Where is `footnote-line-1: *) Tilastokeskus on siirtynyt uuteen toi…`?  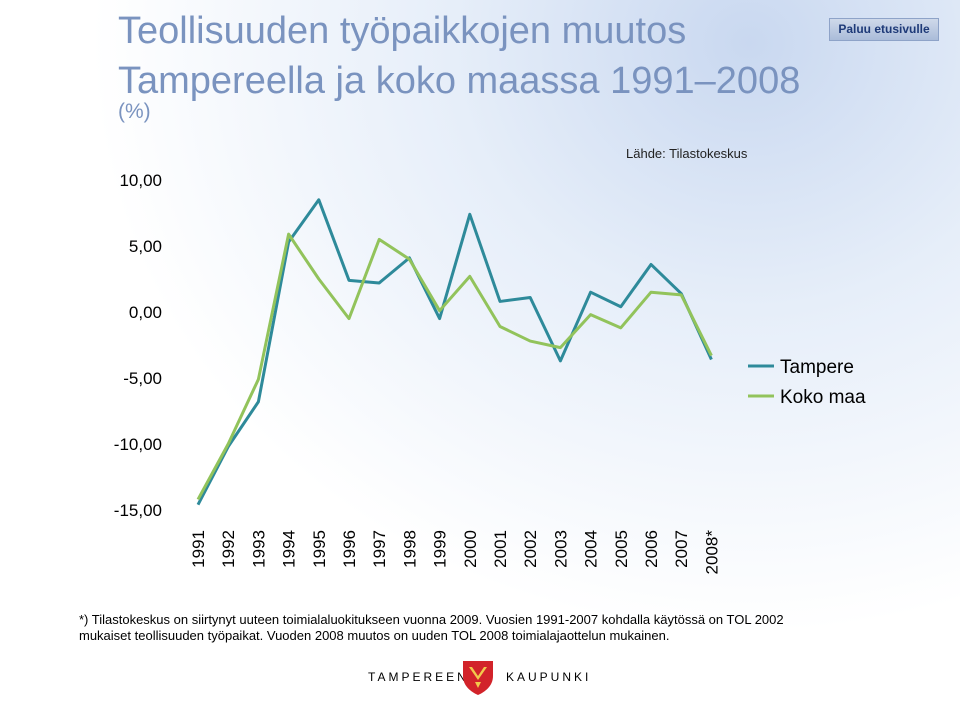
footnote-line-1: *) Tilastokeskus on siirtynyt uuteen toi… is located at coordinates (431, 619).